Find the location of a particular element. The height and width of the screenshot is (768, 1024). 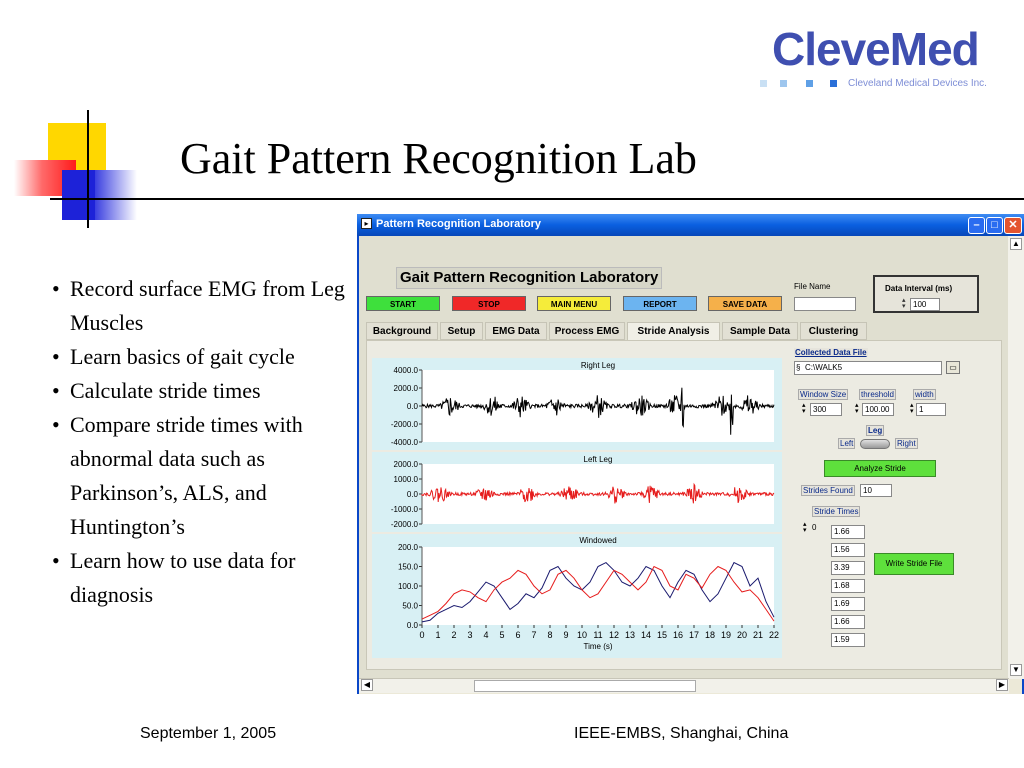

strides-found-field: 10 is located at coordinates (876, 490).